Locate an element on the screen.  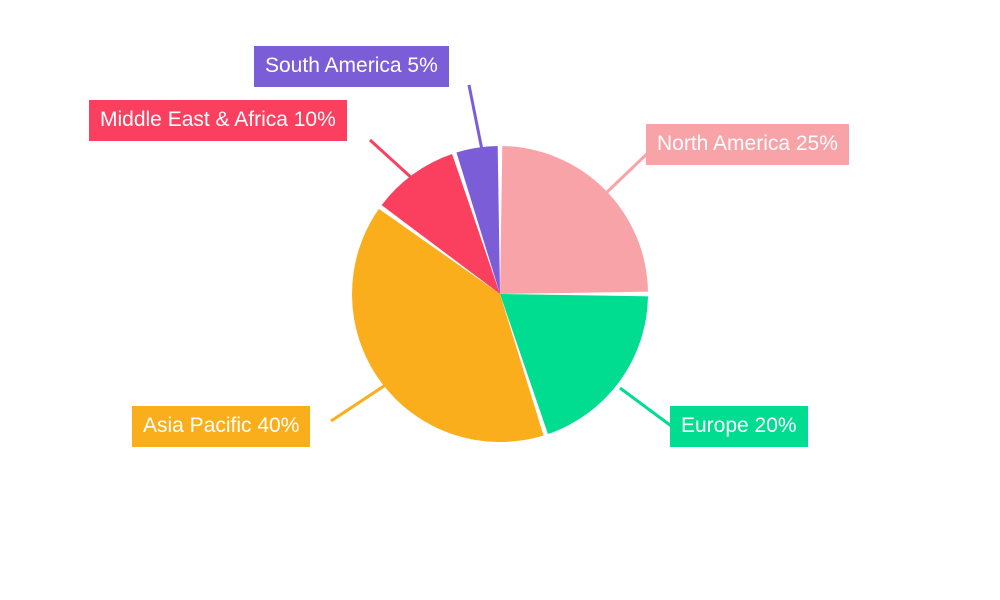
pie-label-south-america: South America 5% is located at coordinates (351, 66).